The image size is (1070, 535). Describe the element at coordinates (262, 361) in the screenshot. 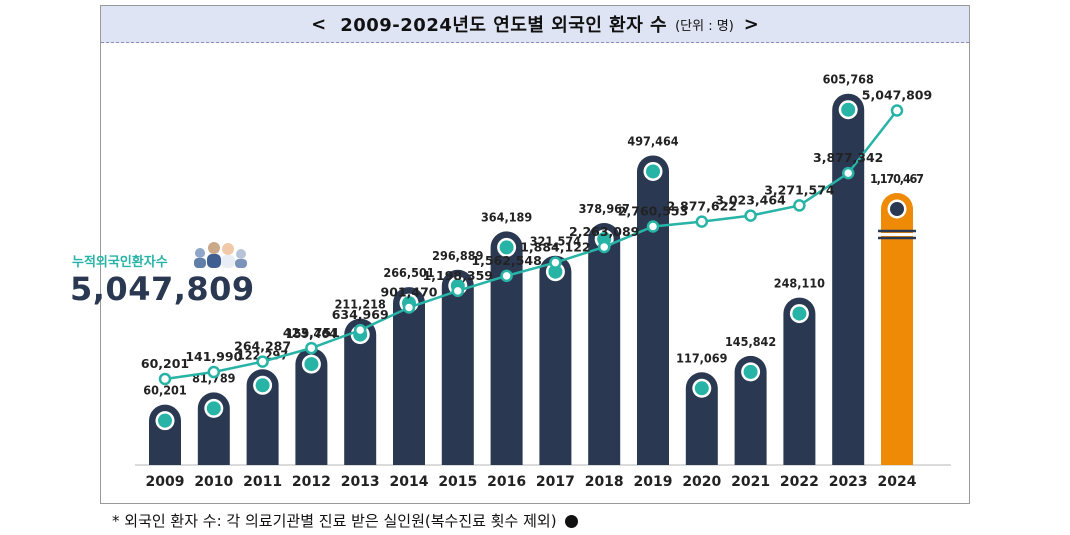

I see `line-point-2011` at that location.